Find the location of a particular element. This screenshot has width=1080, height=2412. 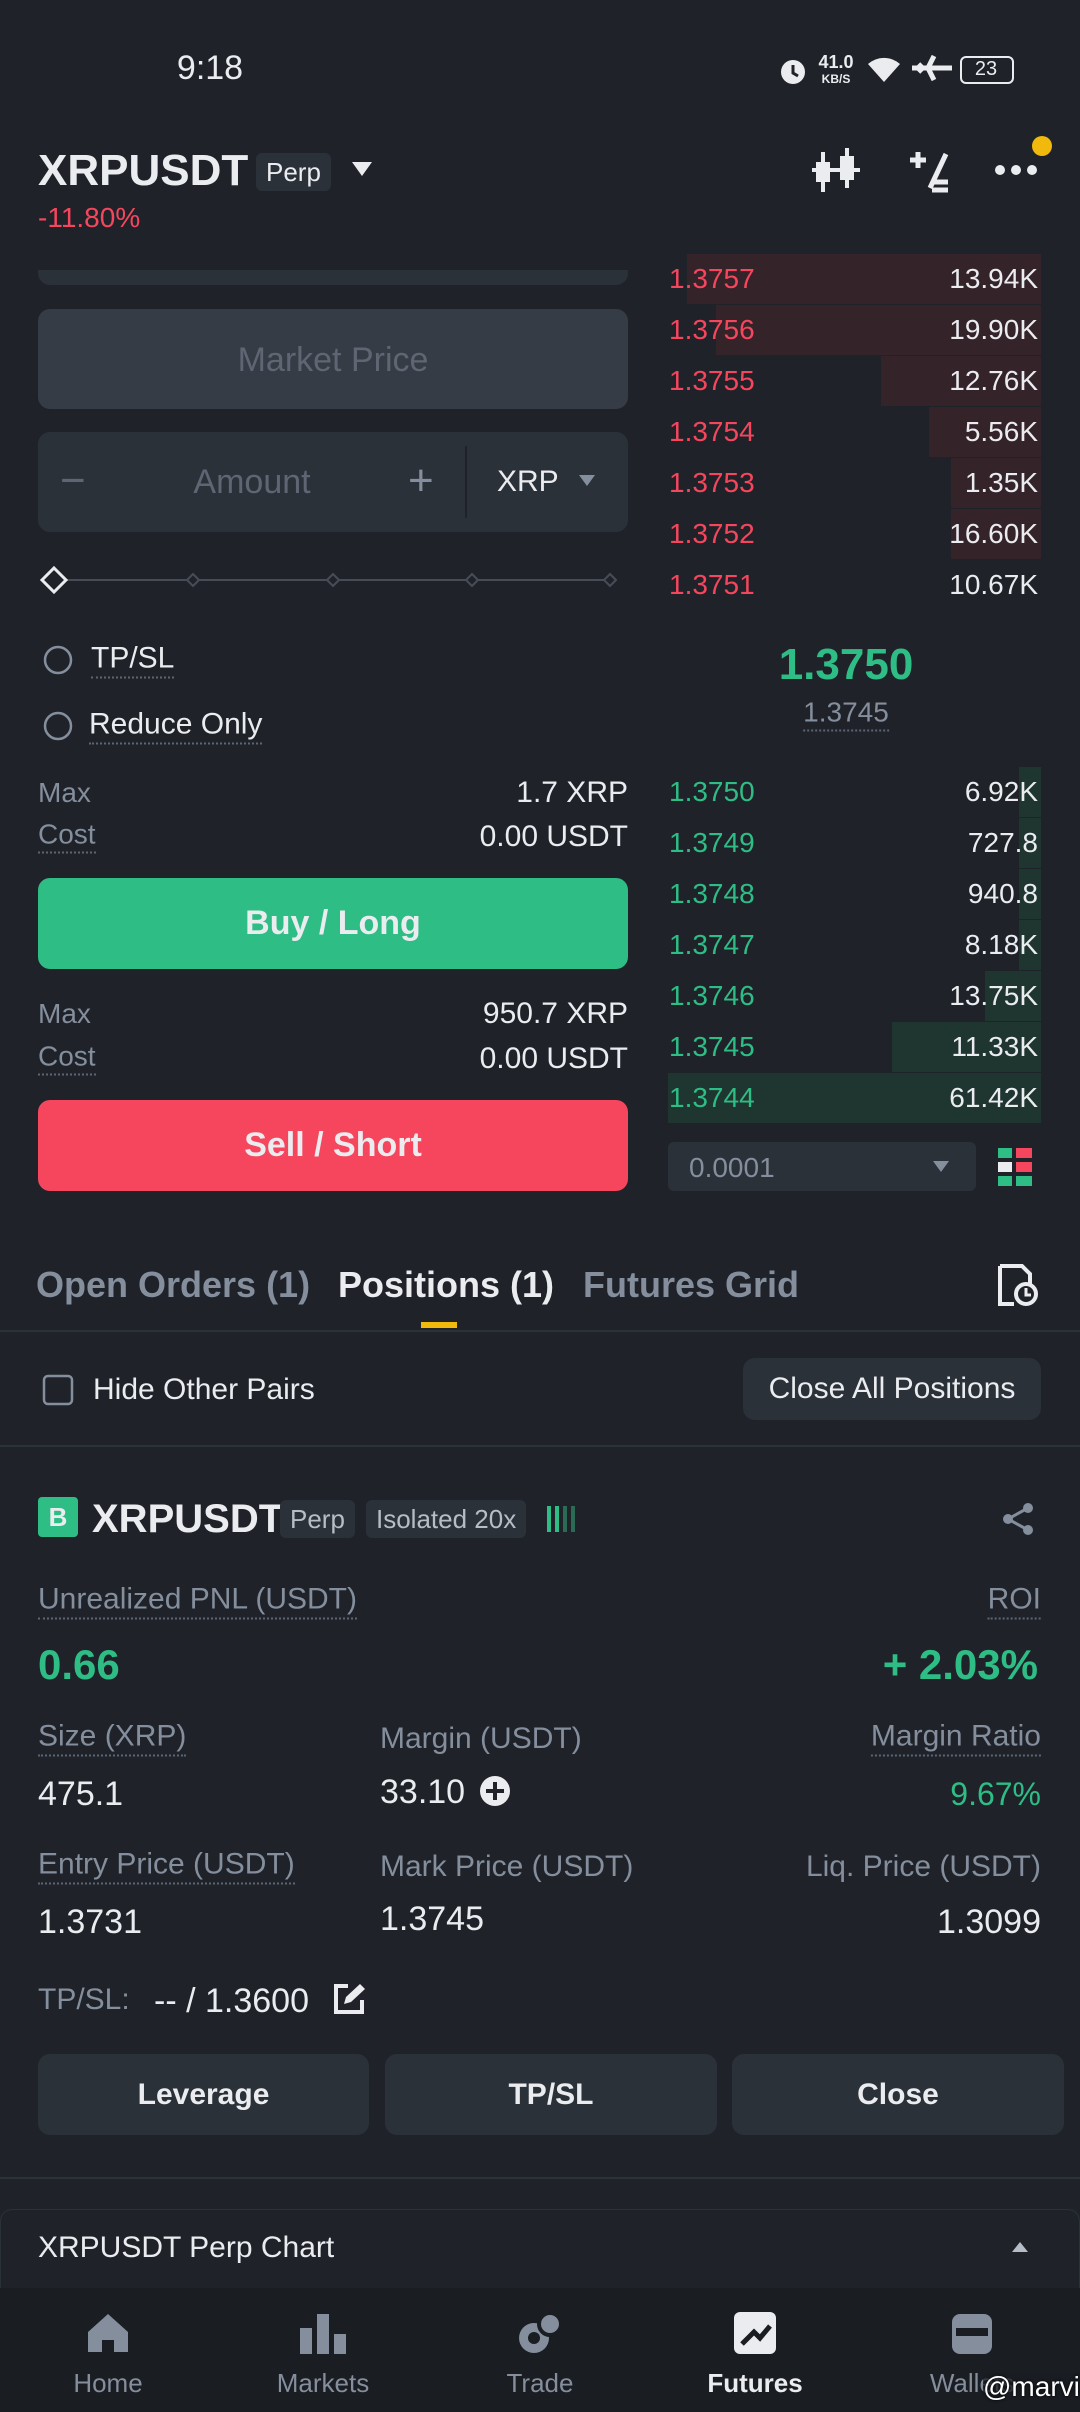

close-button: Close is located at coordinates (898, 2094).